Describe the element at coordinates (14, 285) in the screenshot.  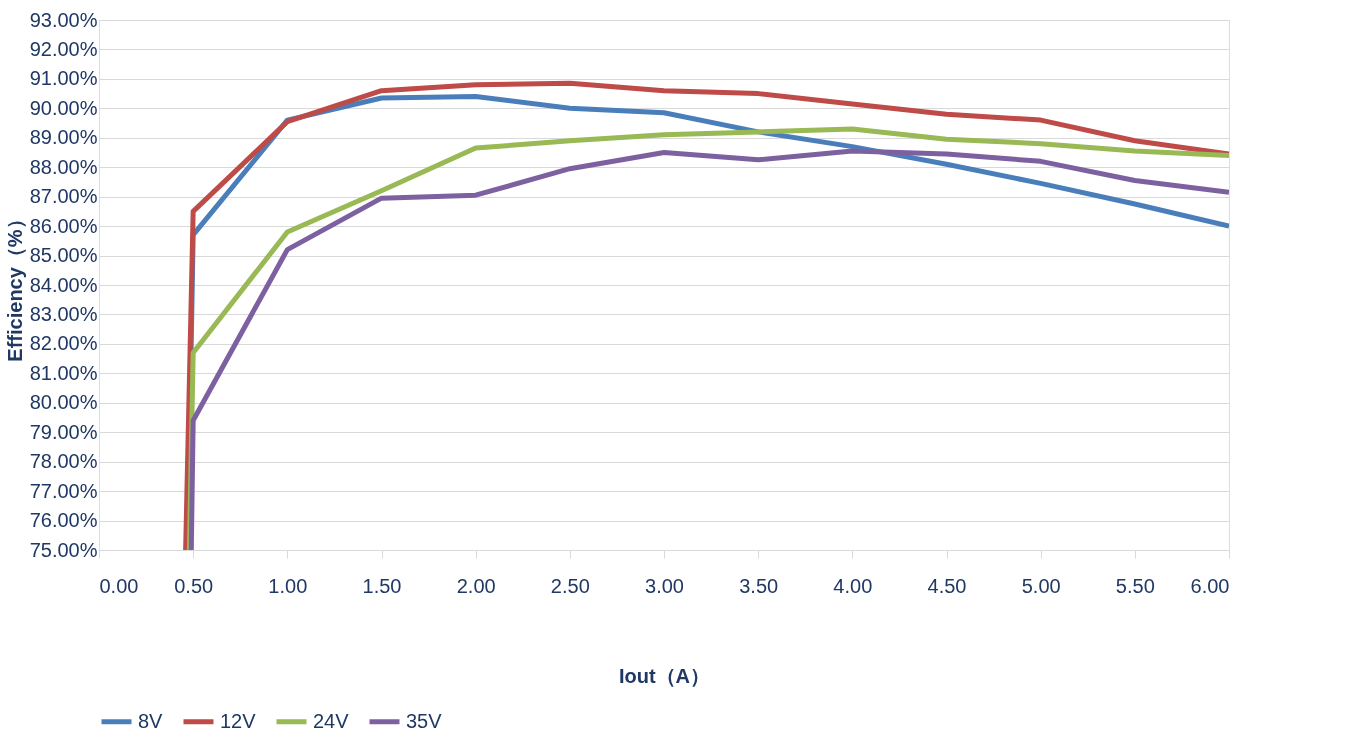
I see `y-axis-title: Efficiency（%）` at that location.